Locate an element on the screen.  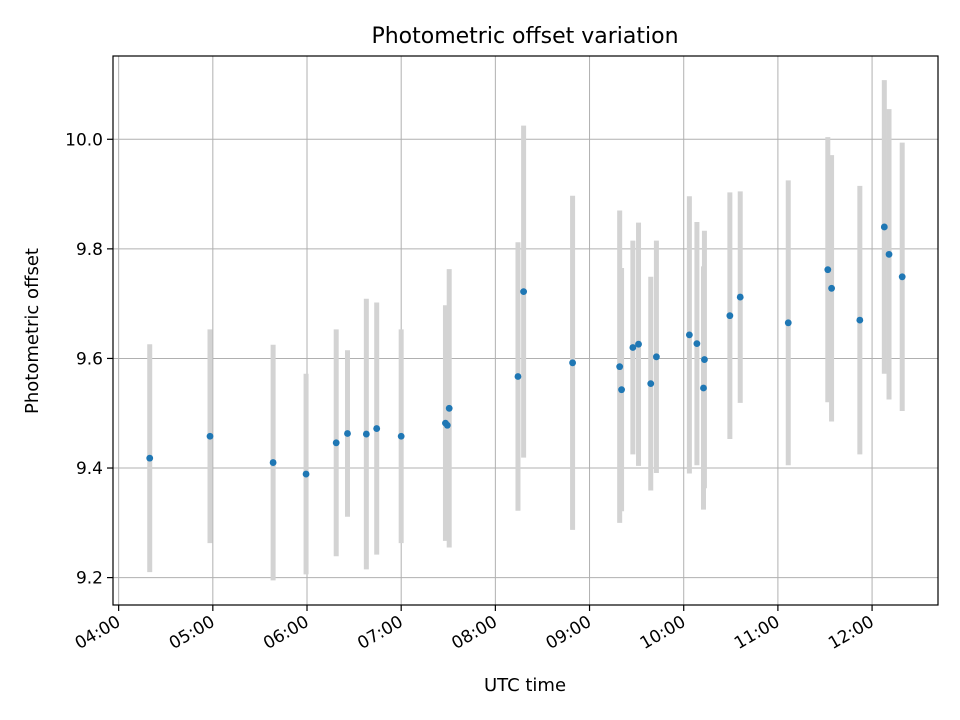
x-axis-label: UTC time is located at coordinates (525, 685).